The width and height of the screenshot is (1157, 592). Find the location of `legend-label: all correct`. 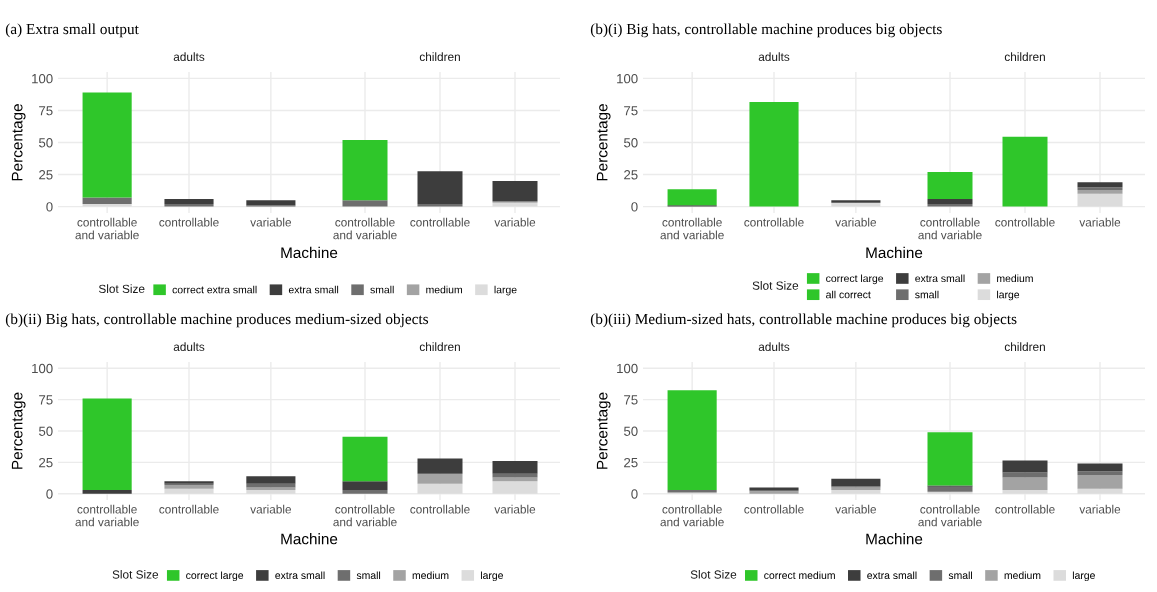

legend-label: all correct is located at coordinates (848, 294).